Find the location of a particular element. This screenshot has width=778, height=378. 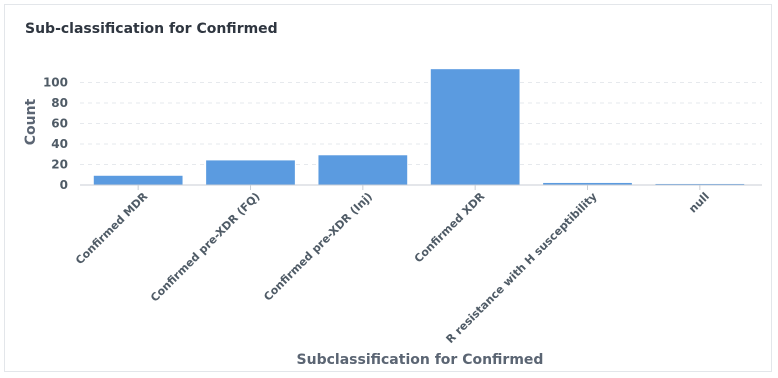

x-tick-label: Confirmed pre-XDR (FQ) is located at coordinates (205, 247).